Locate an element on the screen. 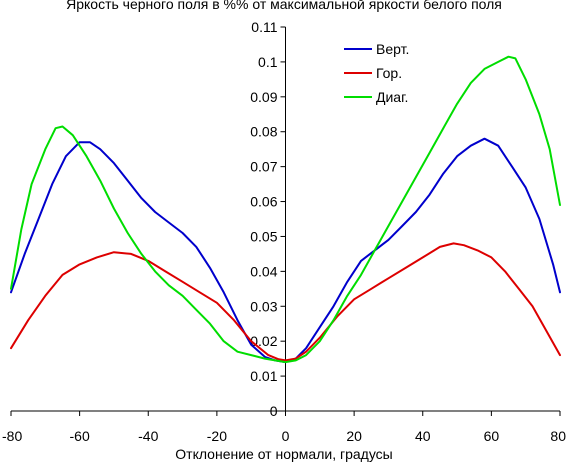  y-tick-label: 0.05 is located at coordinates (263, 236).